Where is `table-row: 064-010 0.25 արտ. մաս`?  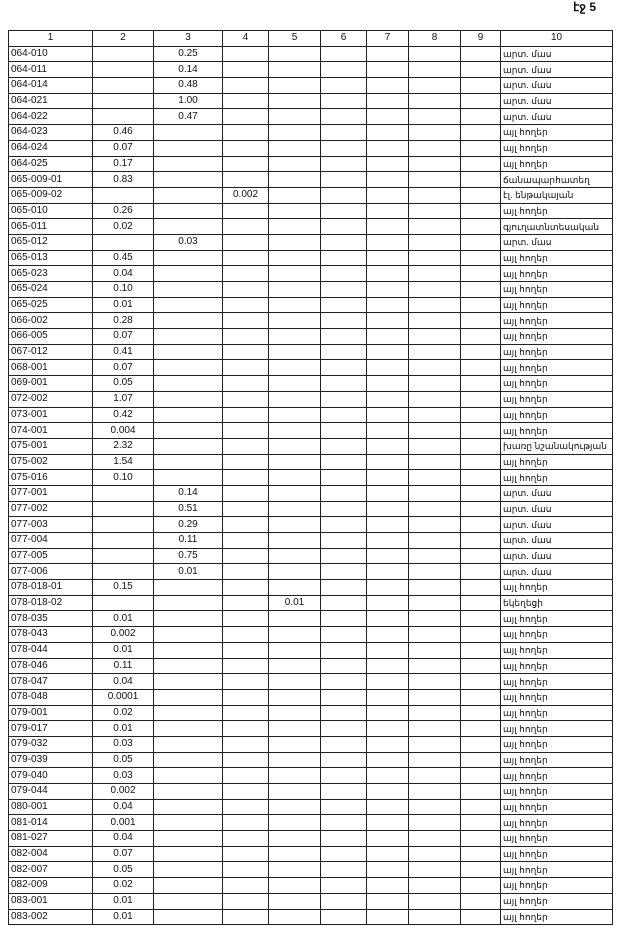
table-row: 064-010 0.25 արտ. մաս is located at coordinates (310, 54).